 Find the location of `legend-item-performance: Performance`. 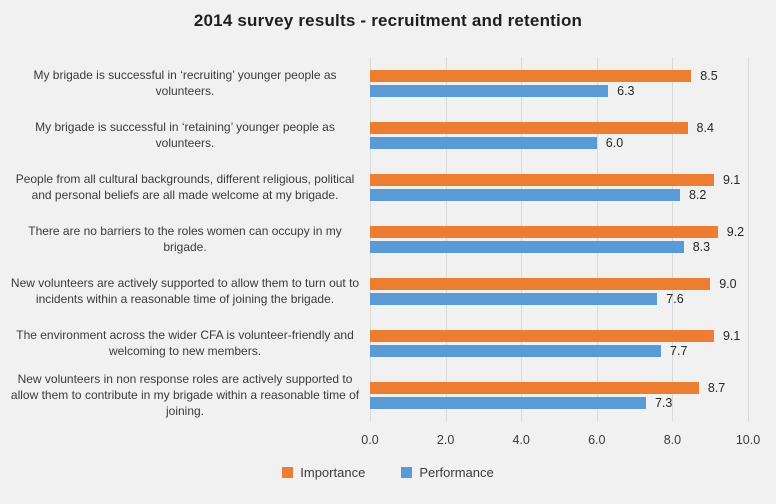

legend-item-performance: Performance is located at coordinates (447, 472).